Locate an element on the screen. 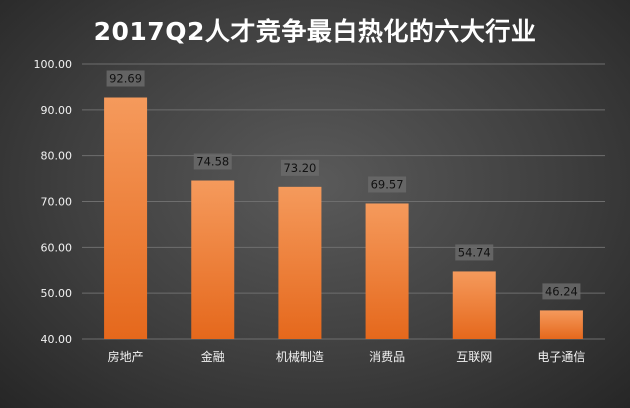 The height and width of the screenshot is (408, 630). y-axis: 40.00 50.00 60.00 70.00 80.00 90.00 100.00 is located at coordinates (53, 202).